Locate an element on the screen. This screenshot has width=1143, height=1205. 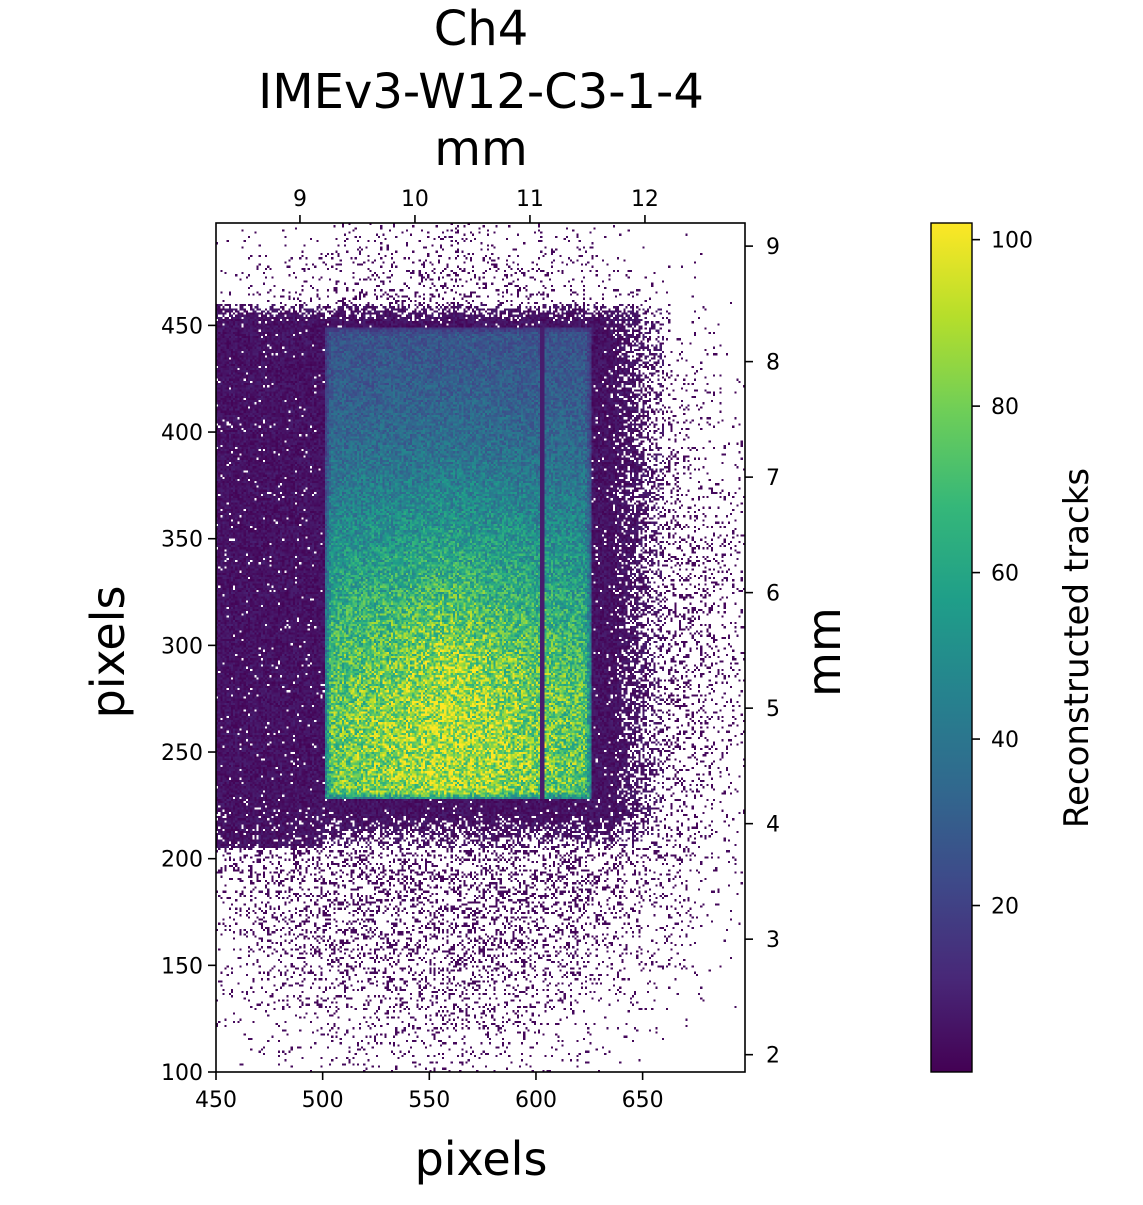
right-mm-tick-label: 7 is located at coordinates (773, 478).